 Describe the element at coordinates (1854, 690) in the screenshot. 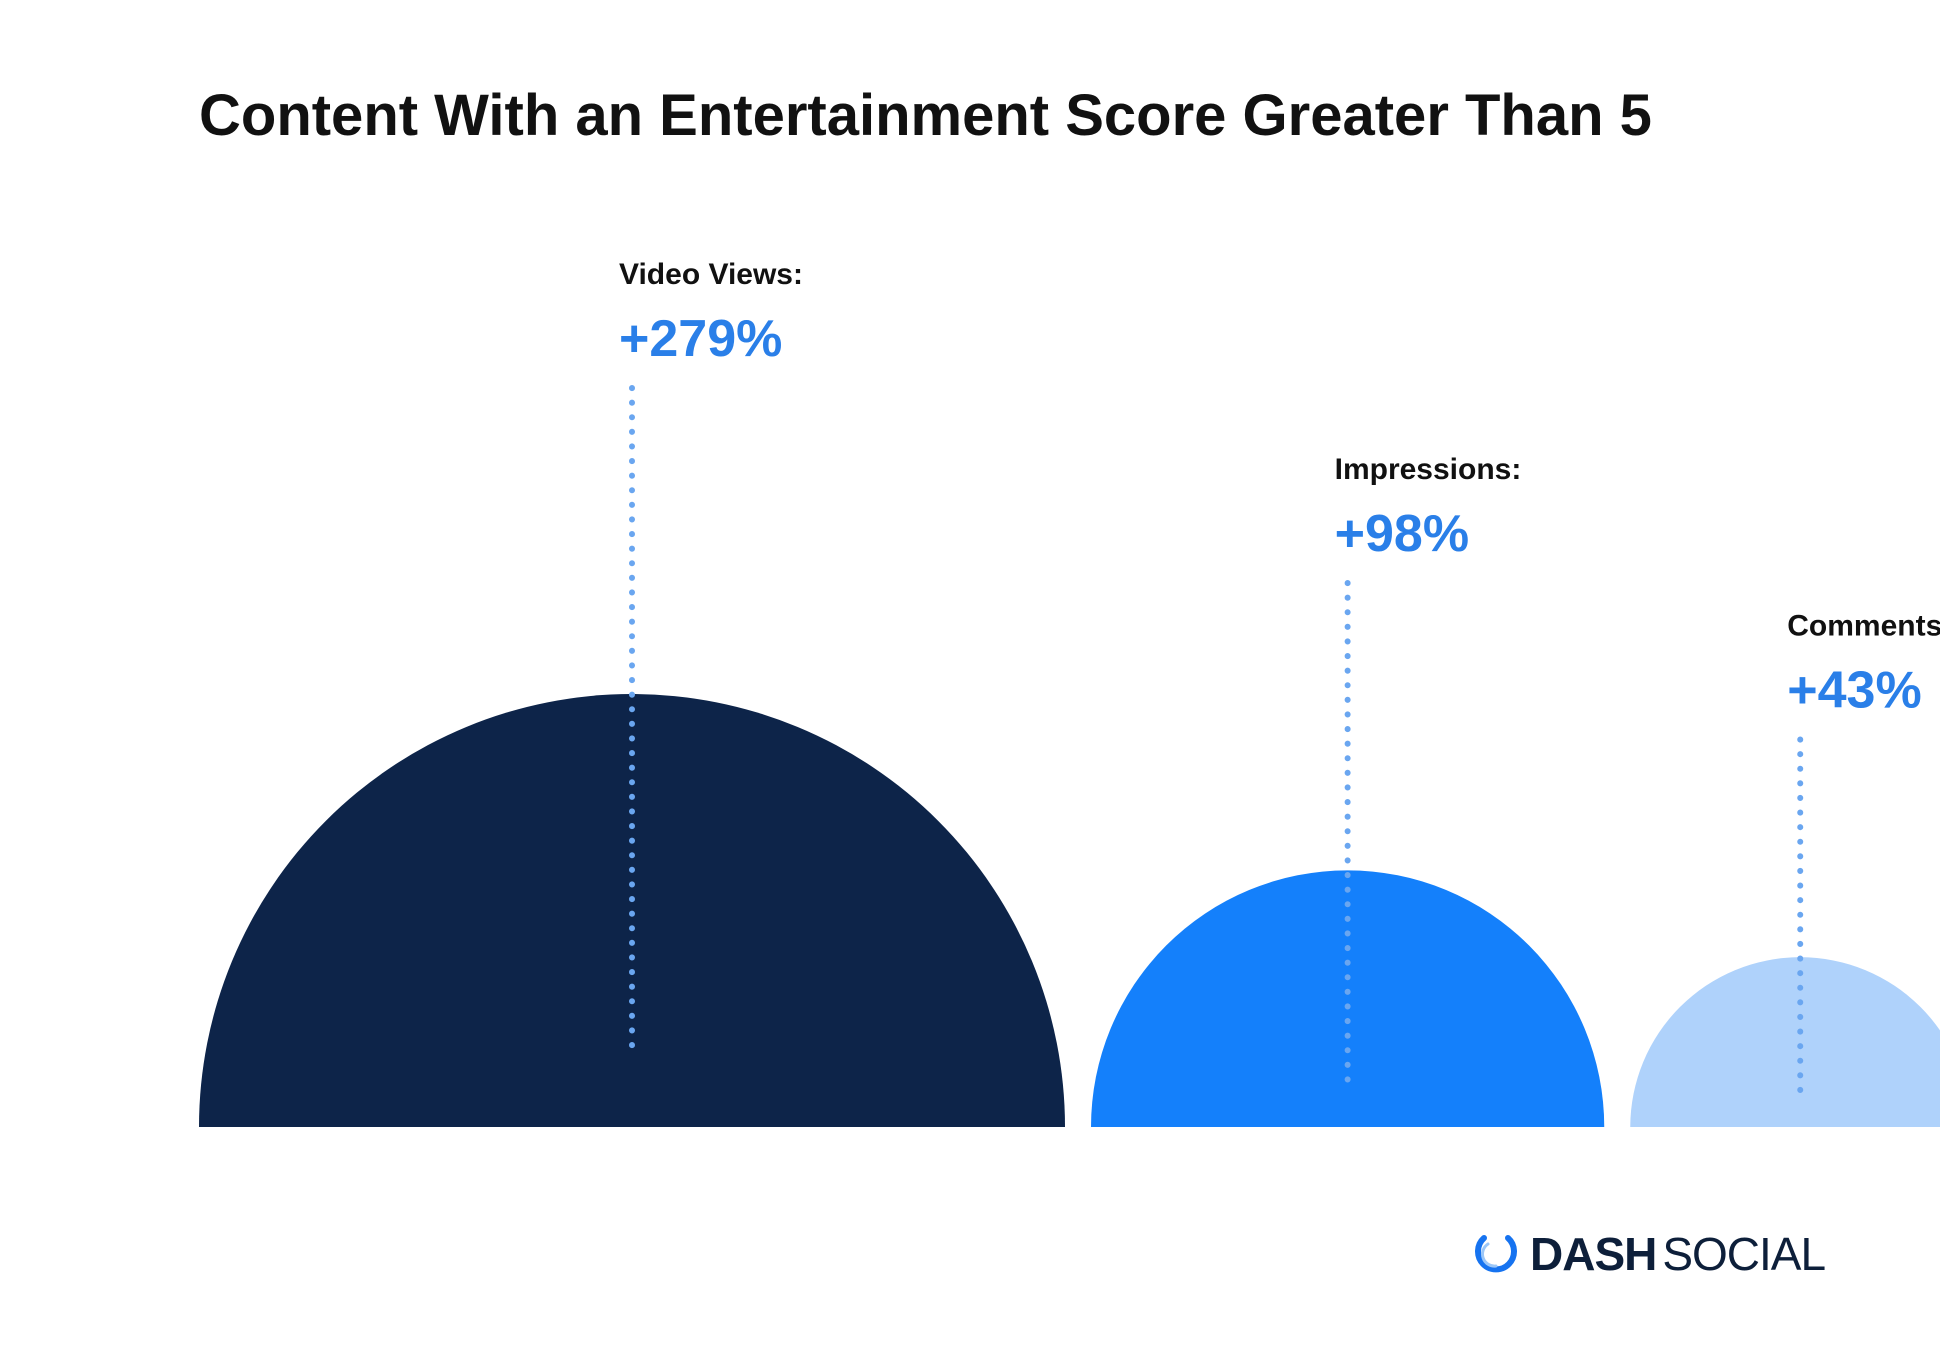

I see `value-label-comments: +43%` at that location.